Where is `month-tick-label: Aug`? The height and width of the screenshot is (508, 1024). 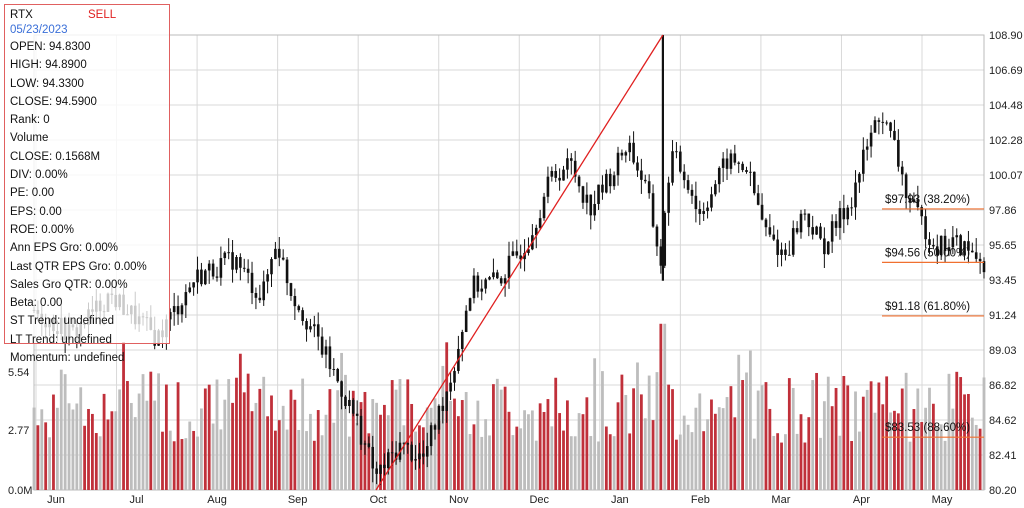
month-tick-label: Aug is located at coordinates (217, 500).